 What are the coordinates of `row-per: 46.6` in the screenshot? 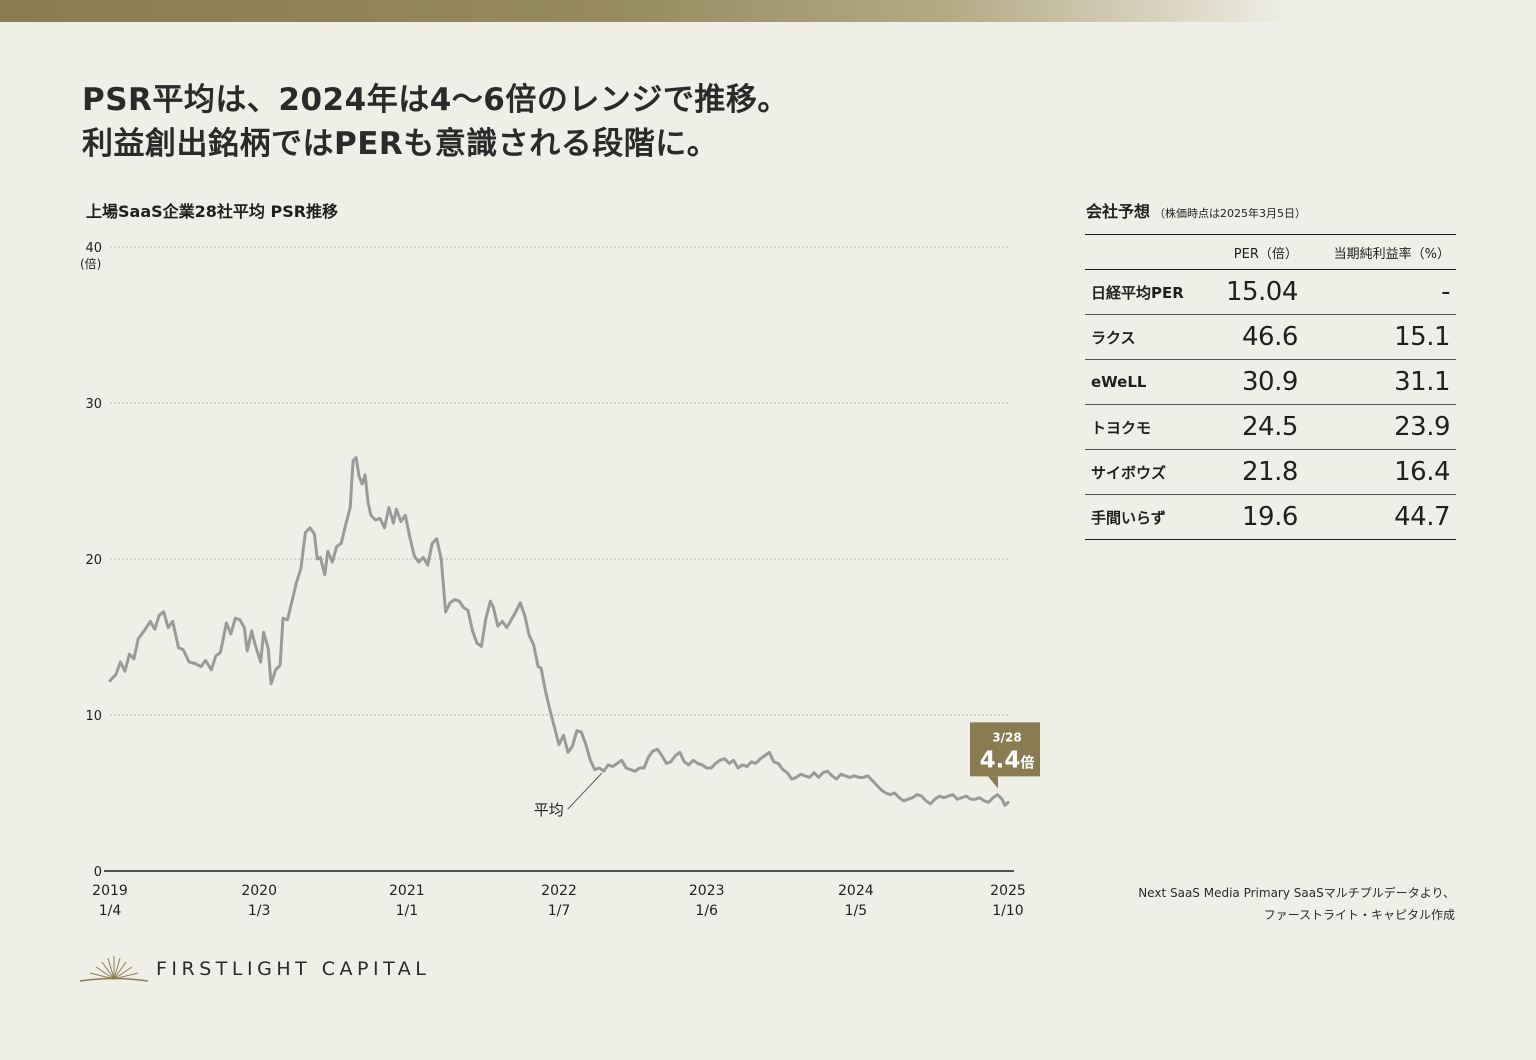 It's located at (1255, 337).